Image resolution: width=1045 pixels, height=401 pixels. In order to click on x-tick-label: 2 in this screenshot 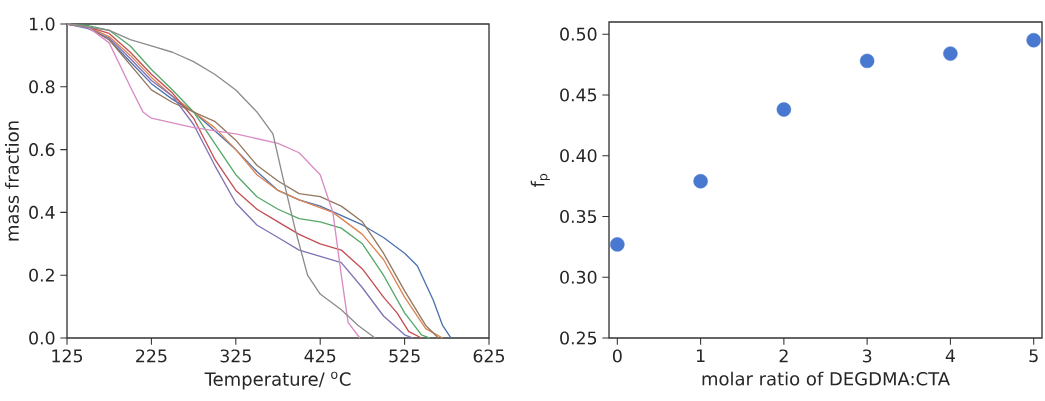, I will do `click(783, 356)`.